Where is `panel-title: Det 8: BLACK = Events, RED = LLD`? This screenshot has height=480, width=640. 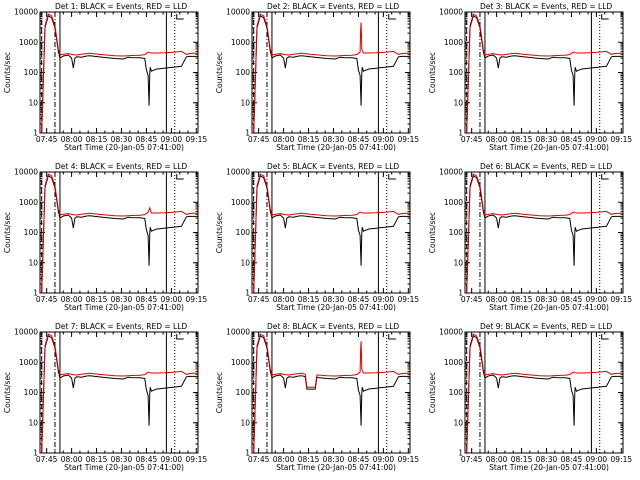
panel-title: Det 8: BLACK = Events, RED = LLD is located at coordinates (333, 326).